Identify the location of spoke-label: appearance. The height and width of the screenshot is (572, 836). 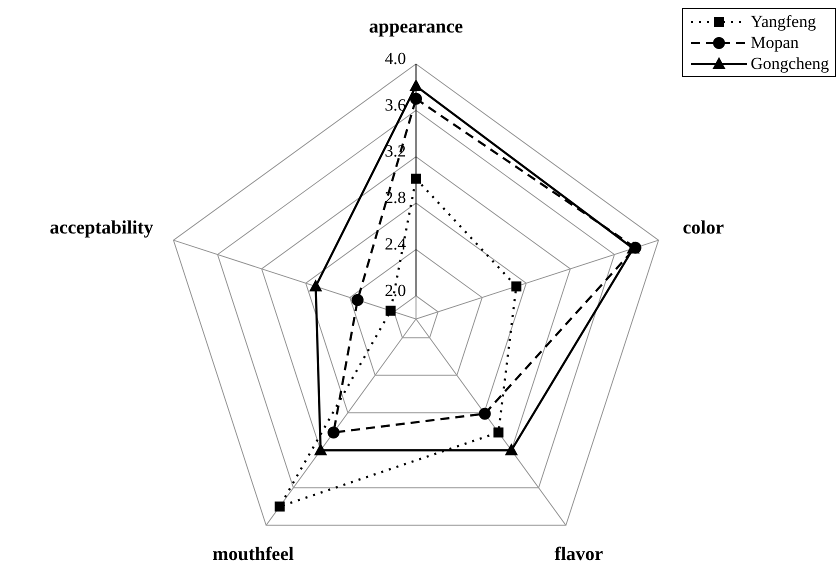
(416, 27).